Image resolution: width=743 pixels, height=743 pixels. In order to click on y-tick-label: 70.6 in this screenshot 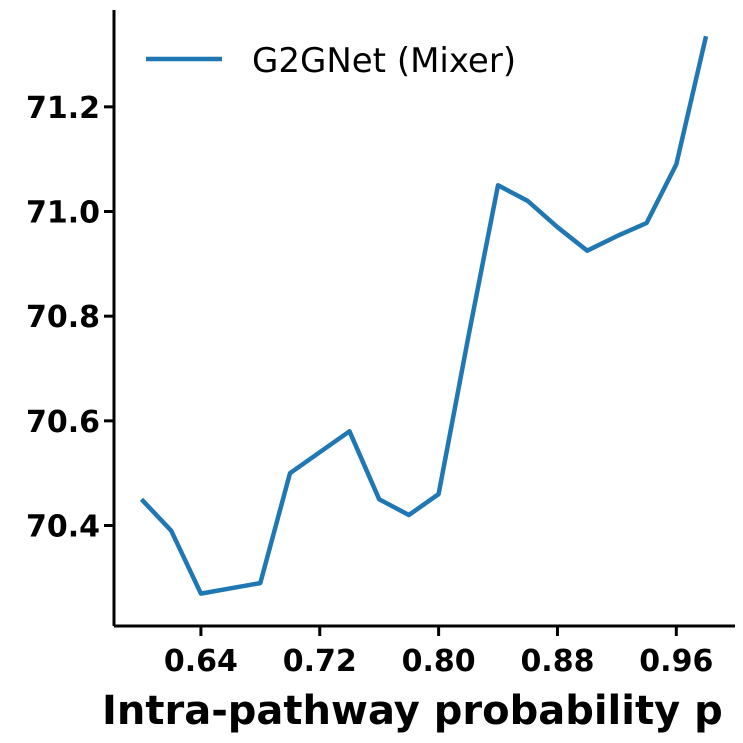, I will do `click(63, 422)`.